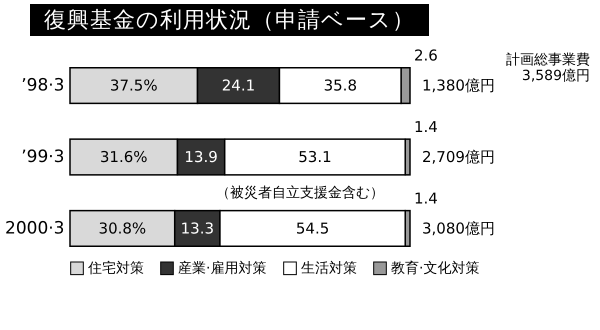 This screenshot has width=600, height=330. What do you see at coordinates (197, 228) in the screenshot?
I see `data-label: 13.3` at bounding box center [197, 228].